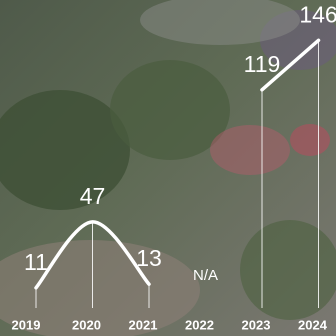 This screenshot has width=336, height=336. Describe the element at coordinates (86, 324) in the screenshot. I see `x-tick-label: 2020` at that location.